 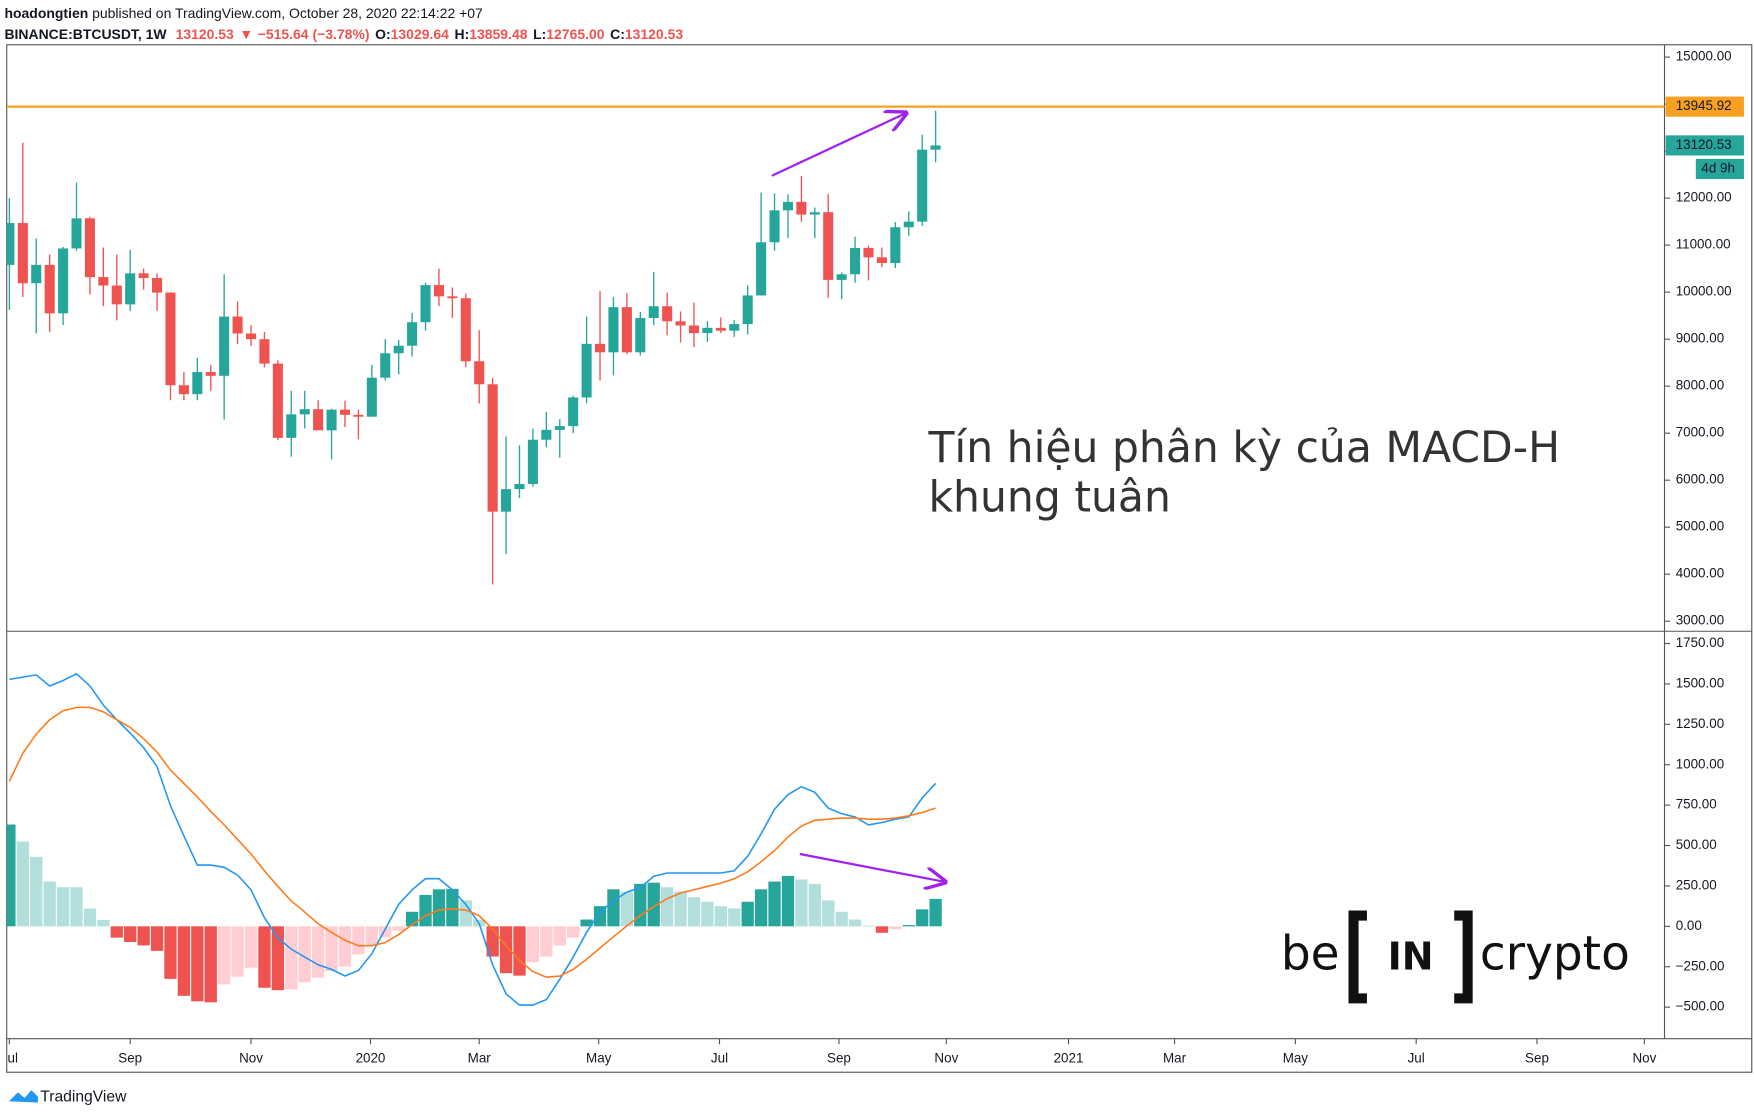 What do you see at coordinates (246, 34) in the screenshot?
I see `arrow: ▼` at bounding box center [246, 34].